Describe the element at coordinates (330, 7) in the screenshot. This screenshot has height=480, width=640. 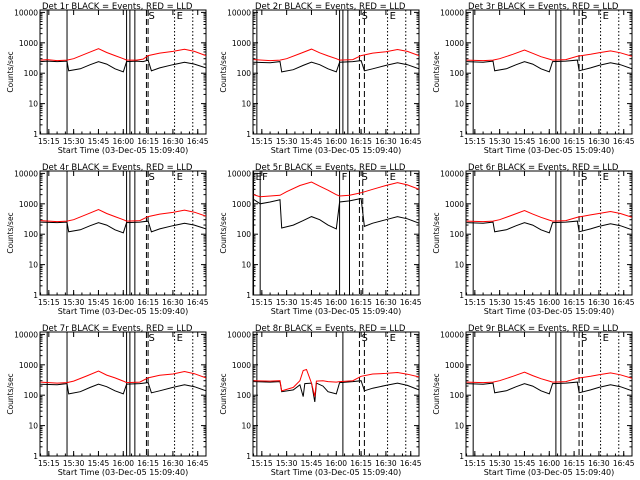
I see `panel-title: Det 2r BLACK = Events, RED = LLD` at that location.